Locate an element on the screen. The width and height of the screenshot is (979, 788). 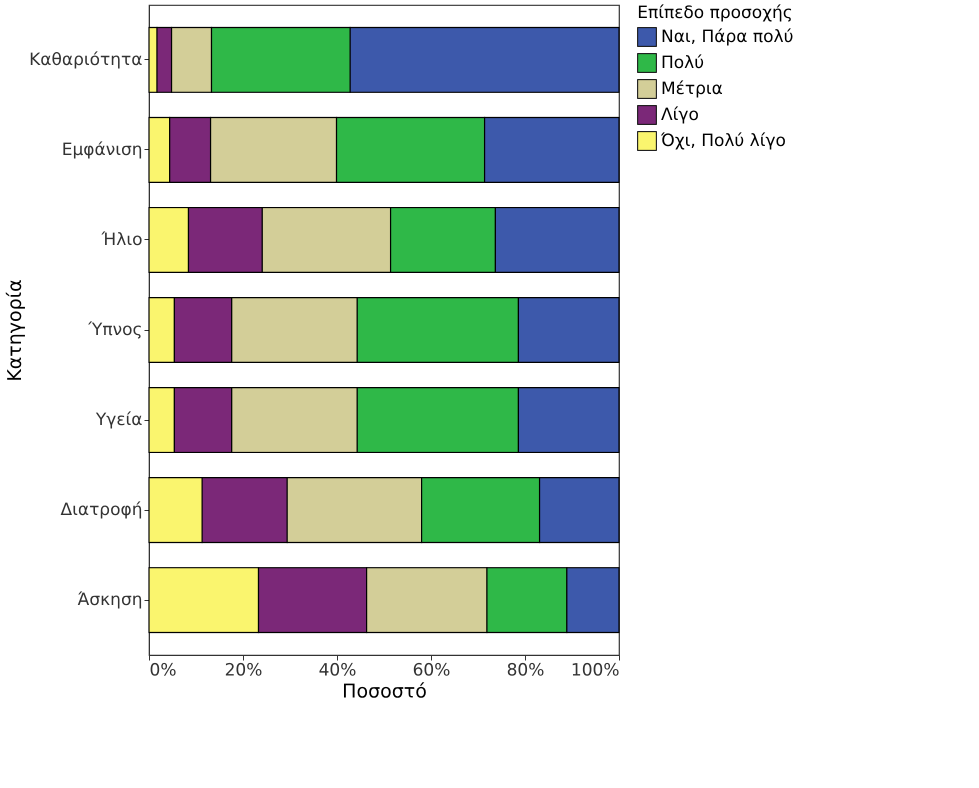
x-tick-label: 20% is located at coordinates (243, 670).